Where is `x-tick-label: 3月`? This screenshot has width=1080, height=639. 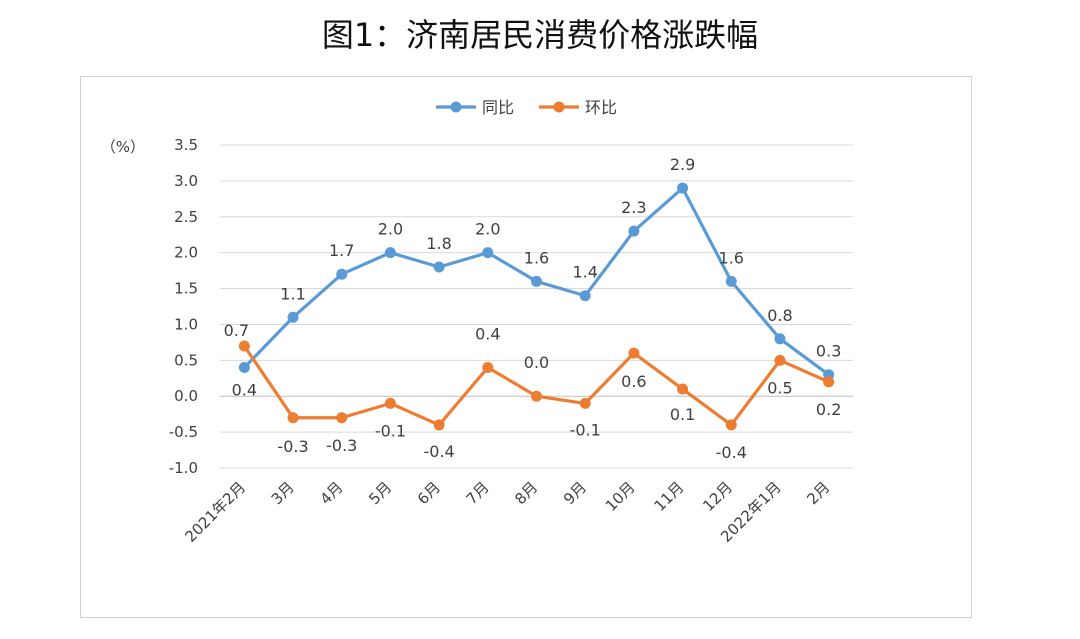
x-tick-label: 3月 is located at coordinates (283, 493).